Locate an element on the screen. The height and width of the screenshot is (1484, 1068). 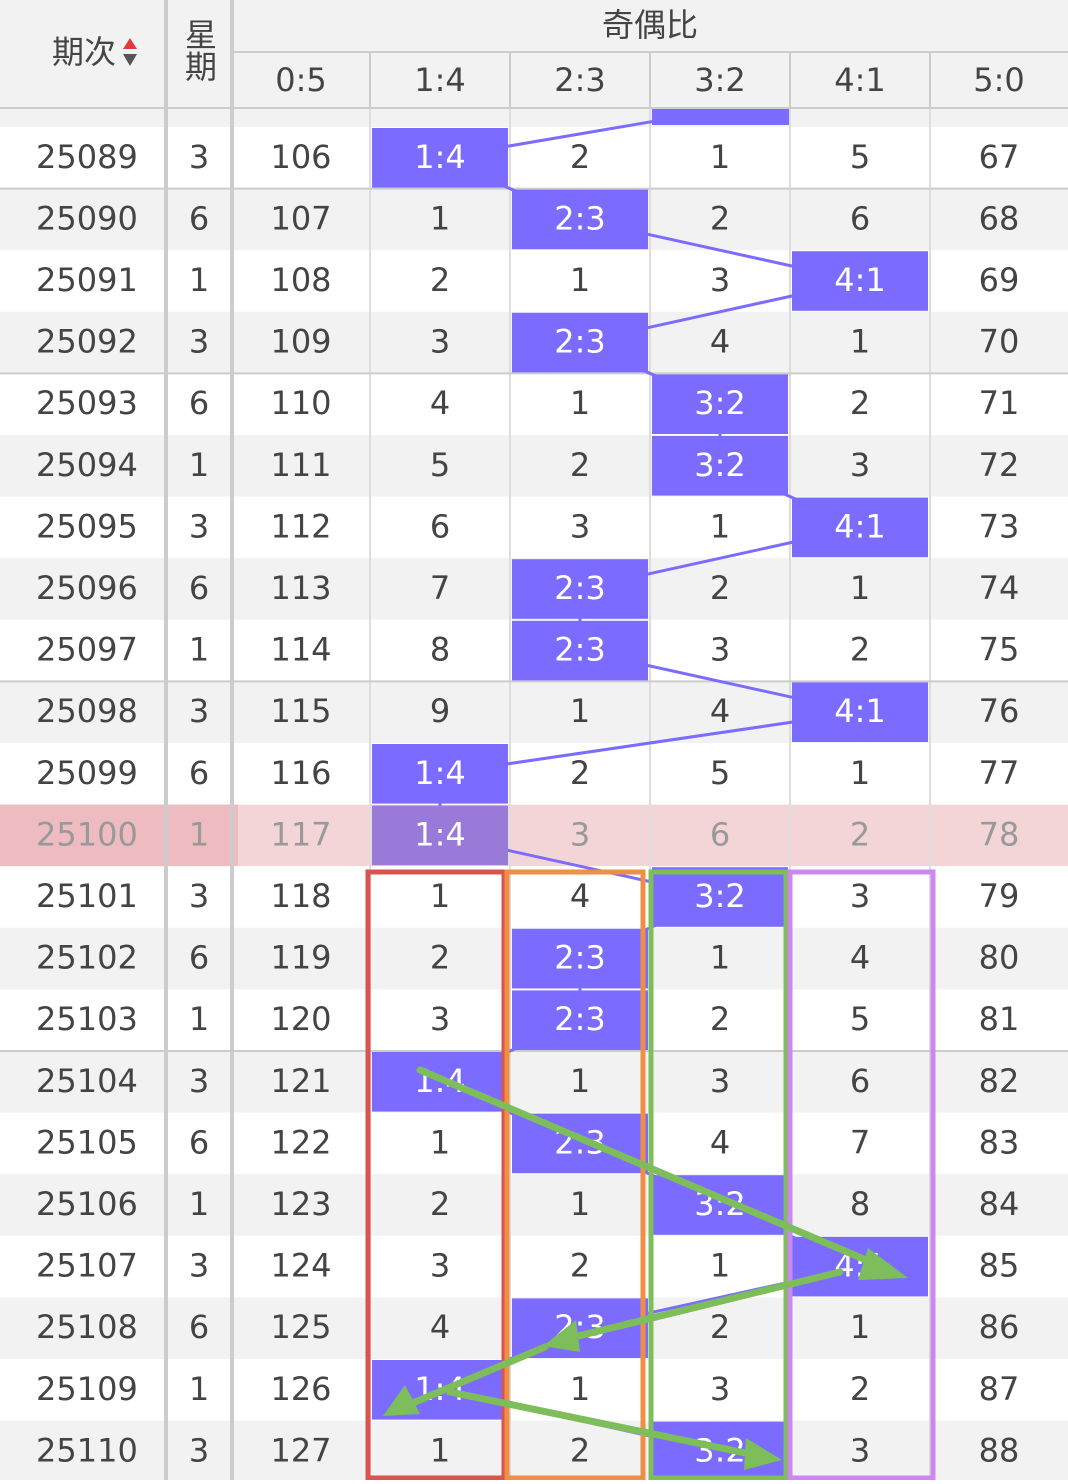
trend-line is located at coordinates (650, 743).